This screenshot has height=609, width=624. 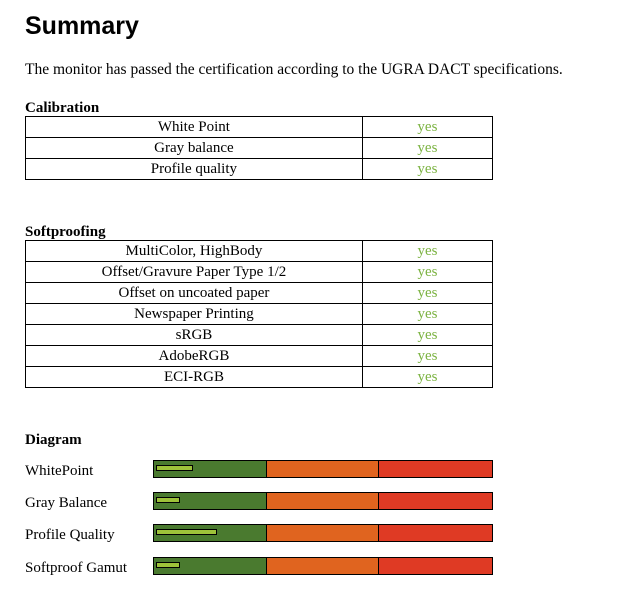 I want to click on softproofing-heading: Softproofing, so click(x=65, y=232).